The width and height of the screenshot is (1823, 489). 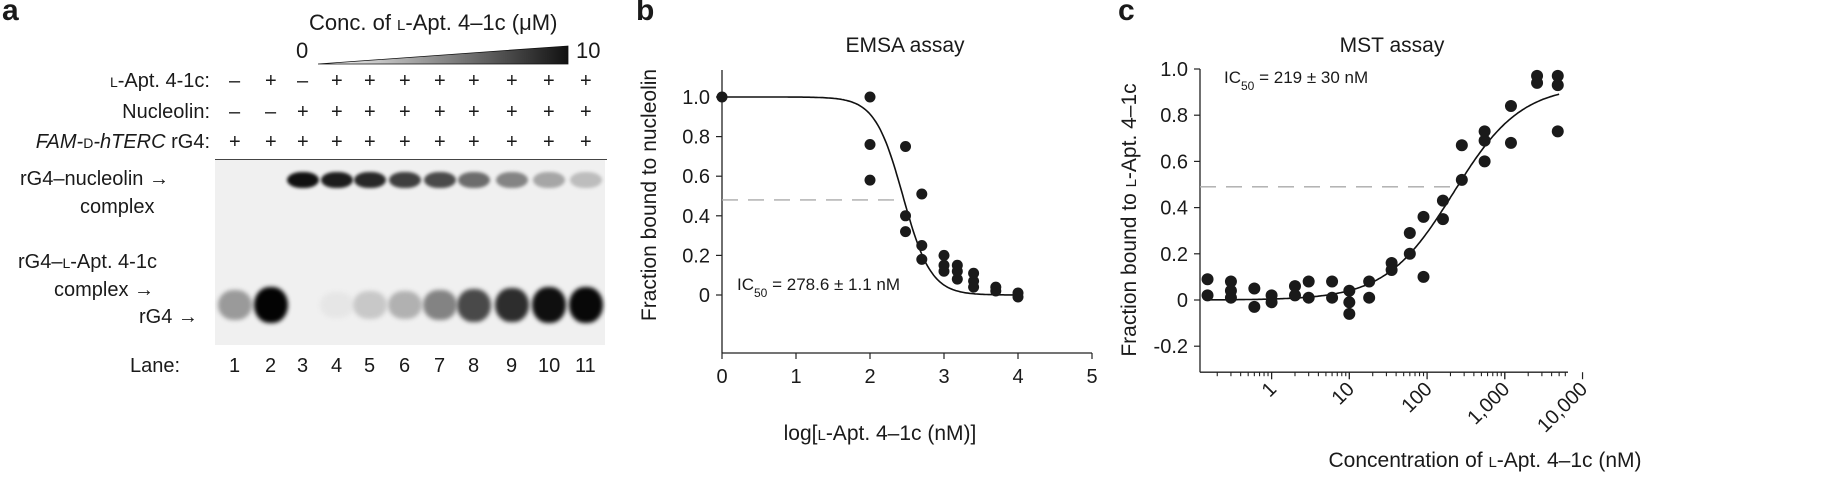 I want to click on mst-chart-title: MST assay, so click(x=1392, y=45).